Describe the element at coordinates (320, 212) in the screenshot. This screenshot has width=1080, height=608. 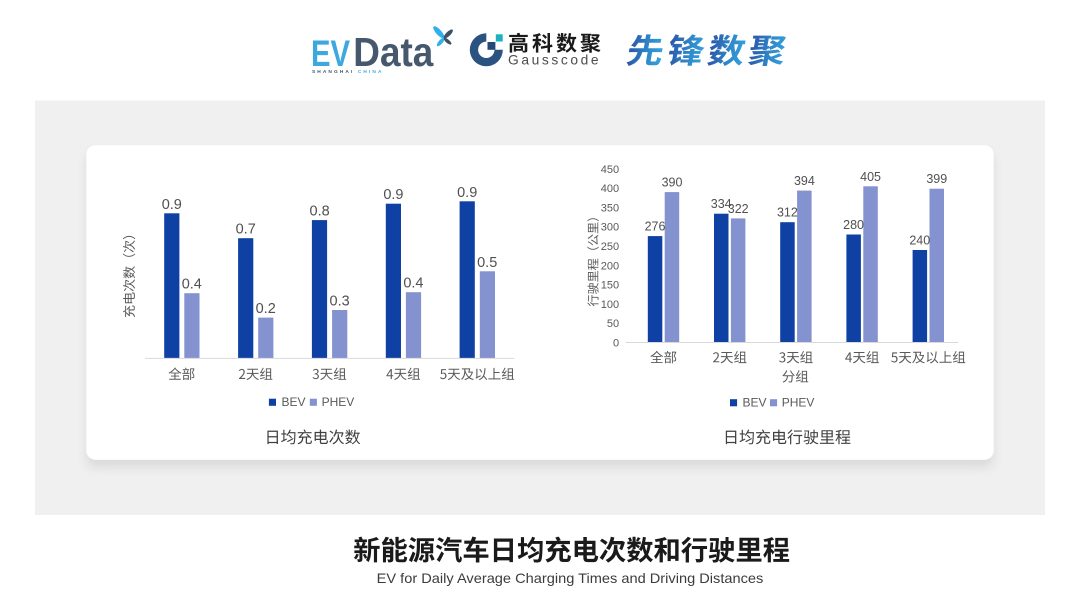
I see `svg-text: 0.8` at that location.